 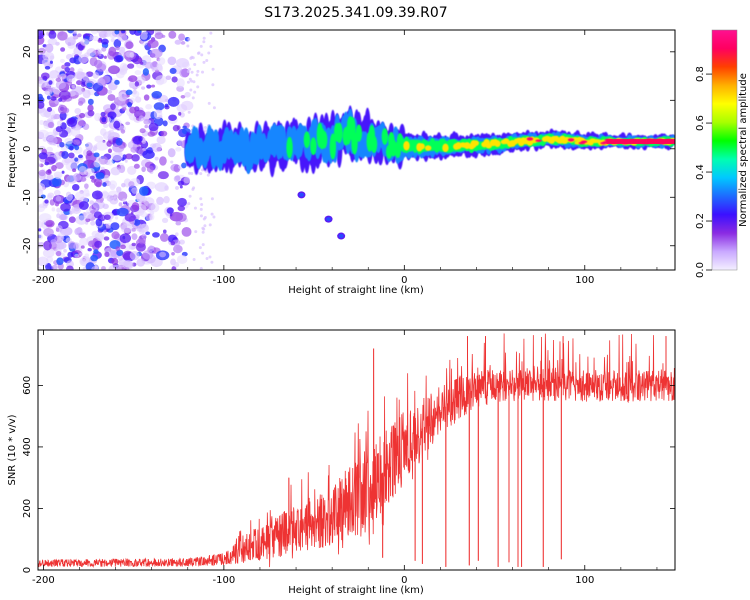 What do you see at coordinates (724, 150) in the screenshot?
I see `colorbar-gradient` at bounding box center [724, 150].